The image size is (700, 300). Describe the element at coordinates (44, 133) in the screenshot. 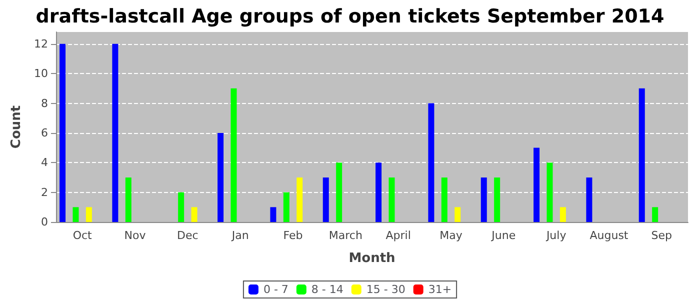

I see `y-tick-label: 6` at that location.